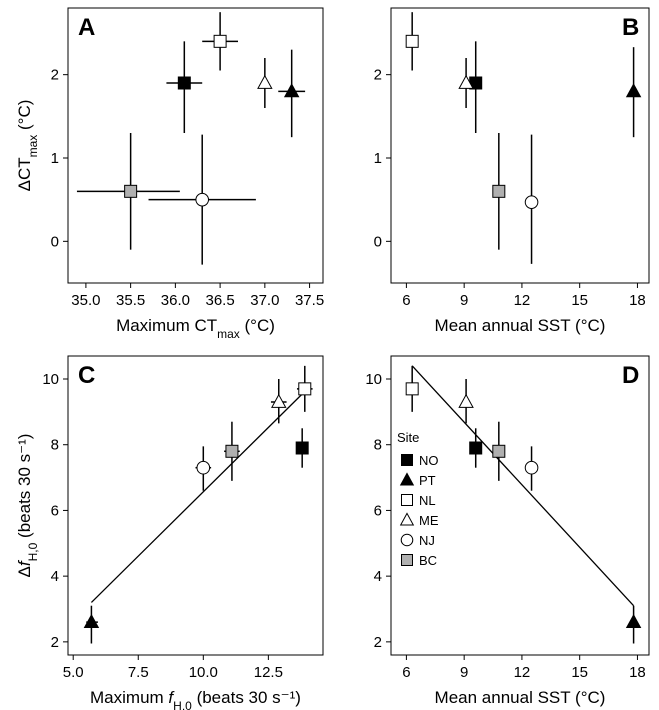  What do you see at coordinates (27, 506) in the screenshot?
I see `y-axis-label: ΔfH,0 (beats 30 s⁻¹)` at bounding box center [27, 506].